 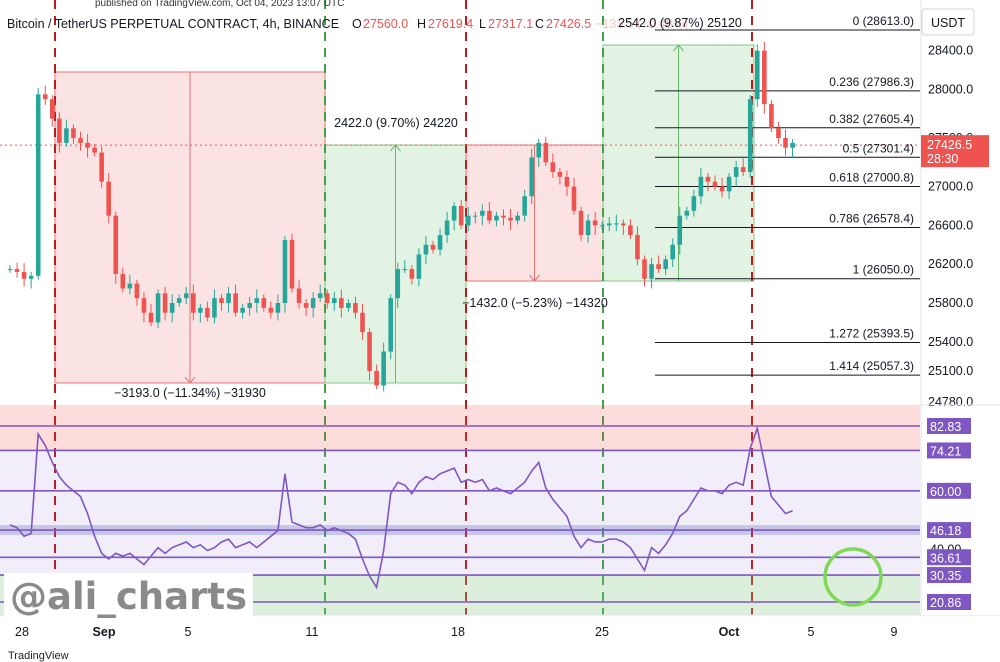 I want to click on open-value: 27560.0, so click(x=385, y=24).